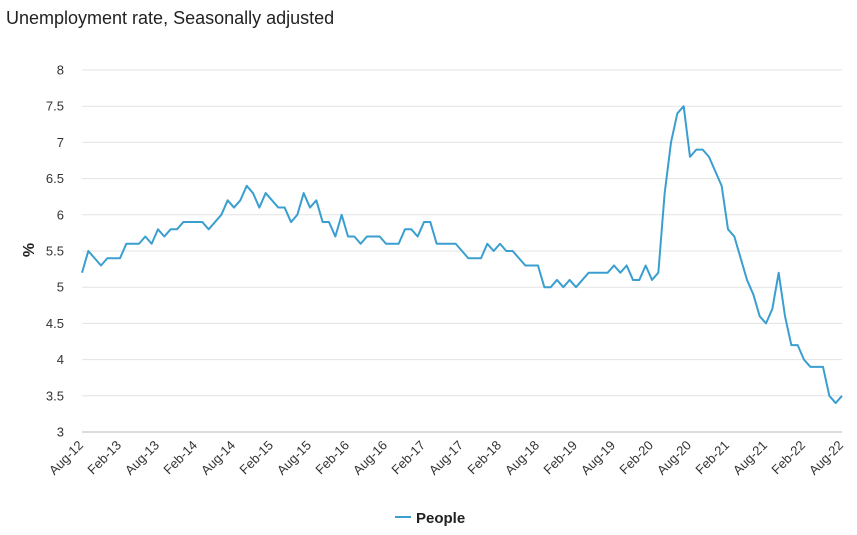  Describe the element at coordinates (29, 250) in the screenshot. I see `y-axis-label: %` at that location.